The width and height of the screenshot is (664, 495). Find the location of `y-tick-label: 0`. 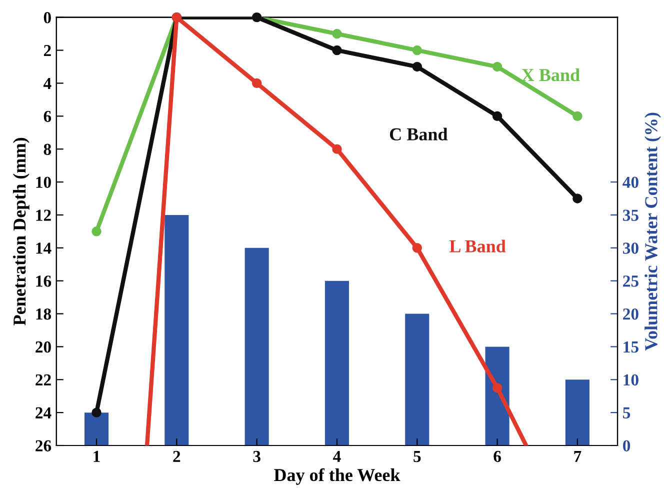

y-tick-label: 0 is located at coordinates (47, 18).